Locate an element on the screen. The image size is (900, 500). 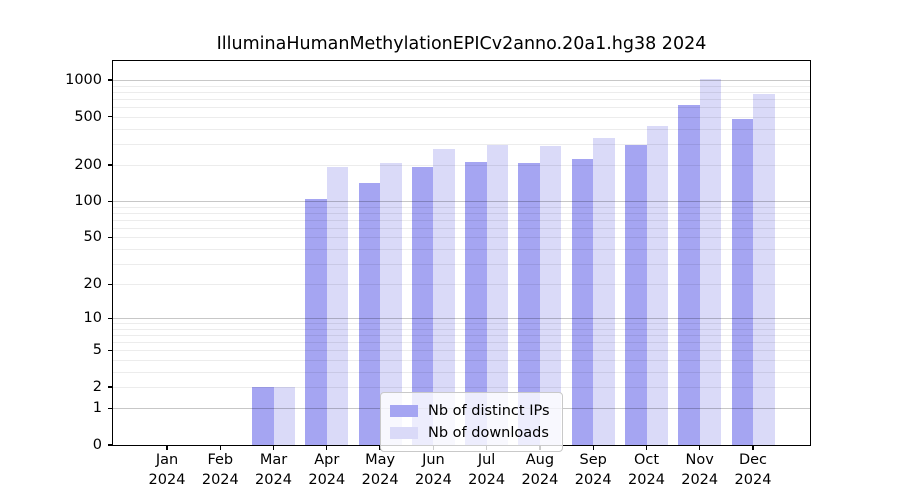
bar-nov-downloads is located at coordinates (710, 261).